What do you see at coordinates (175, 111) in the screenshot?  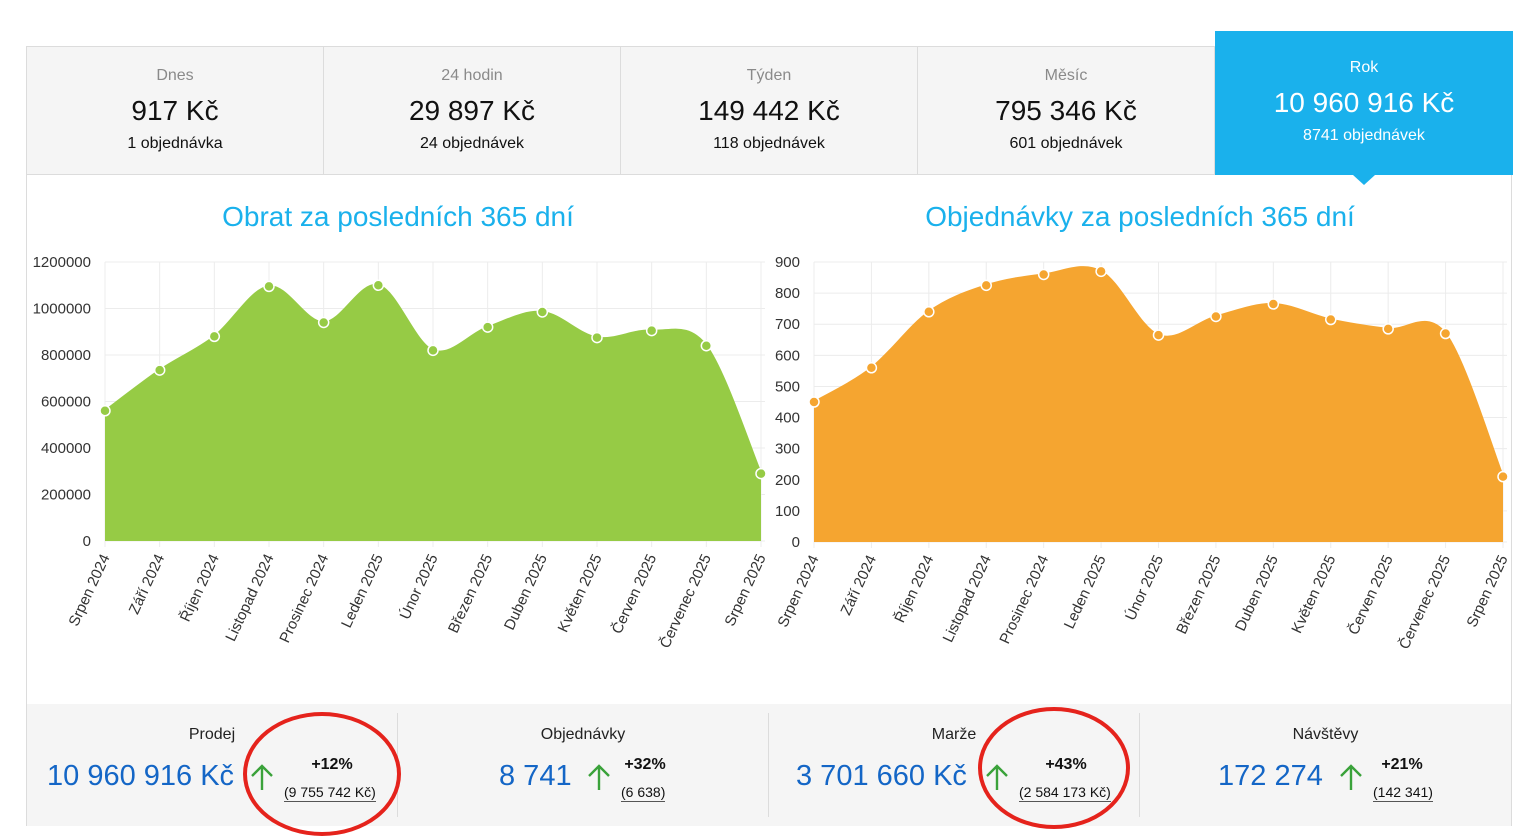 I see `tab-today: Dnes 917 Kč 1 objednávka` at bounding box center [175, 111].